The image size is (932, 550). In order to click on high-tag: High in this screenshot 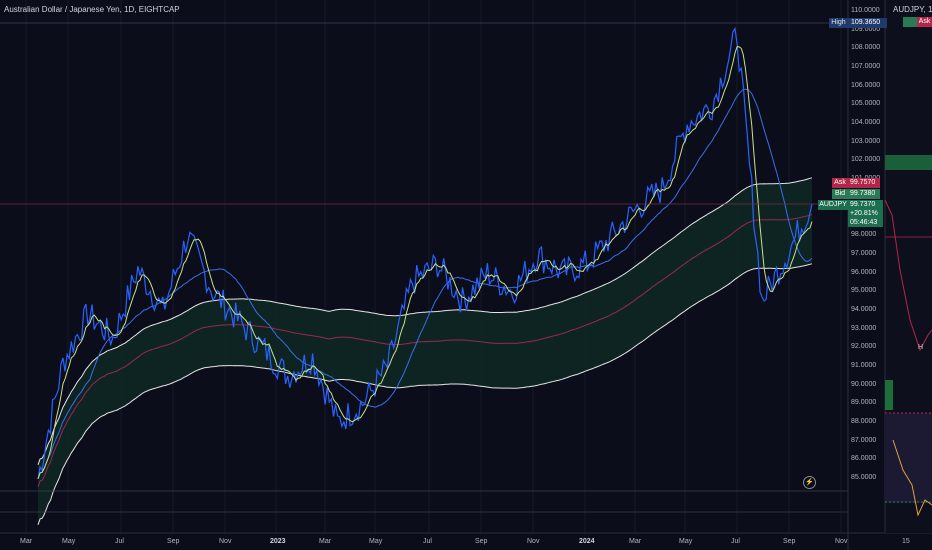, I will do `click(838, 23)`.